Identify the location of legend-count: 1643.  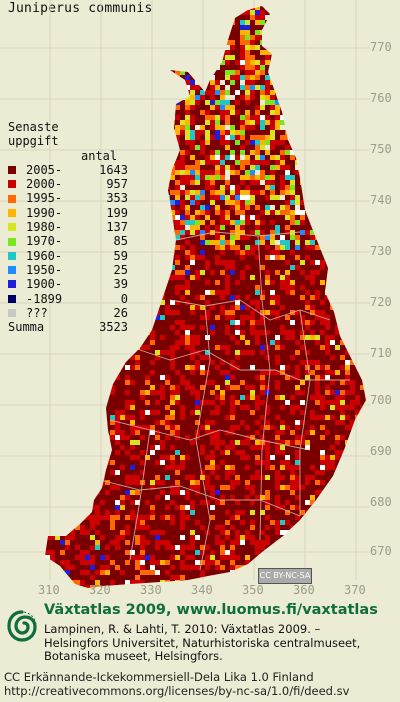
(113, 169).